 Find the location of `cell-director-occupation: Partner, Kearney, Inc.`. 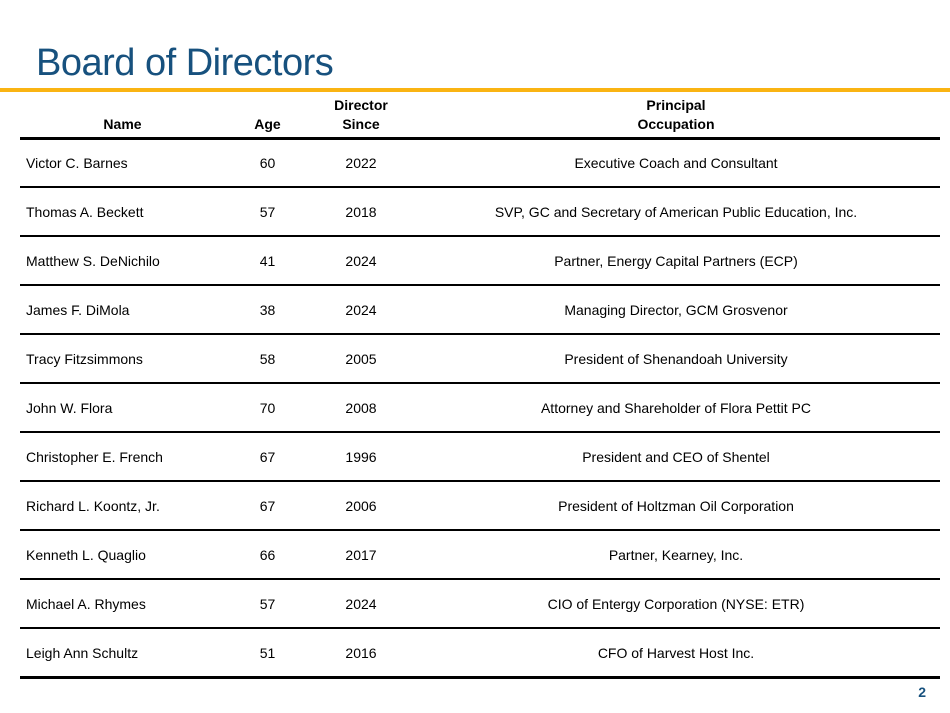

cell-director-occupation: Partner, Kearney, Inc. is located at coordinates (676, 555).